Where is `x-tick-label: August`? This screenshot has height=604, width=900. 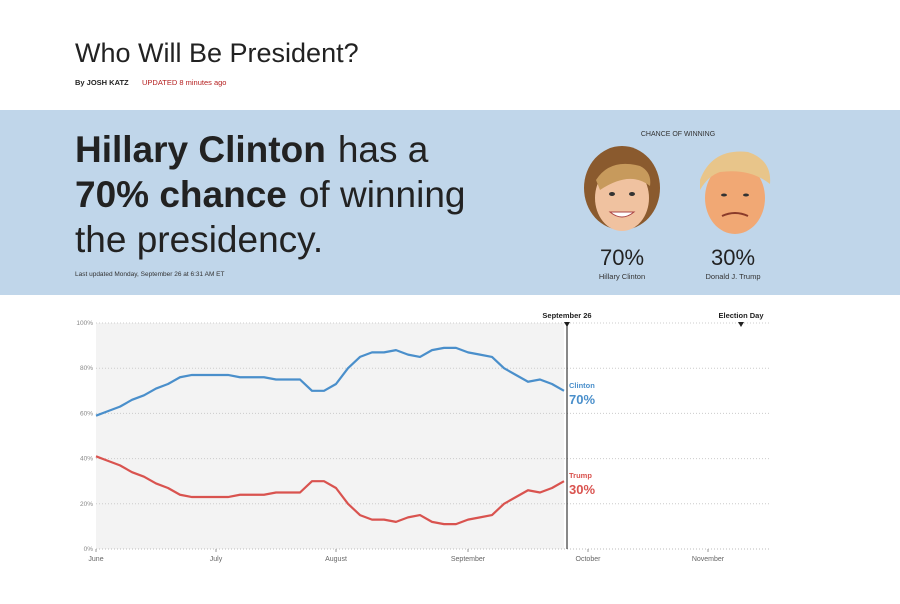 x-tick-label: August is located at coordinates (336, 559).